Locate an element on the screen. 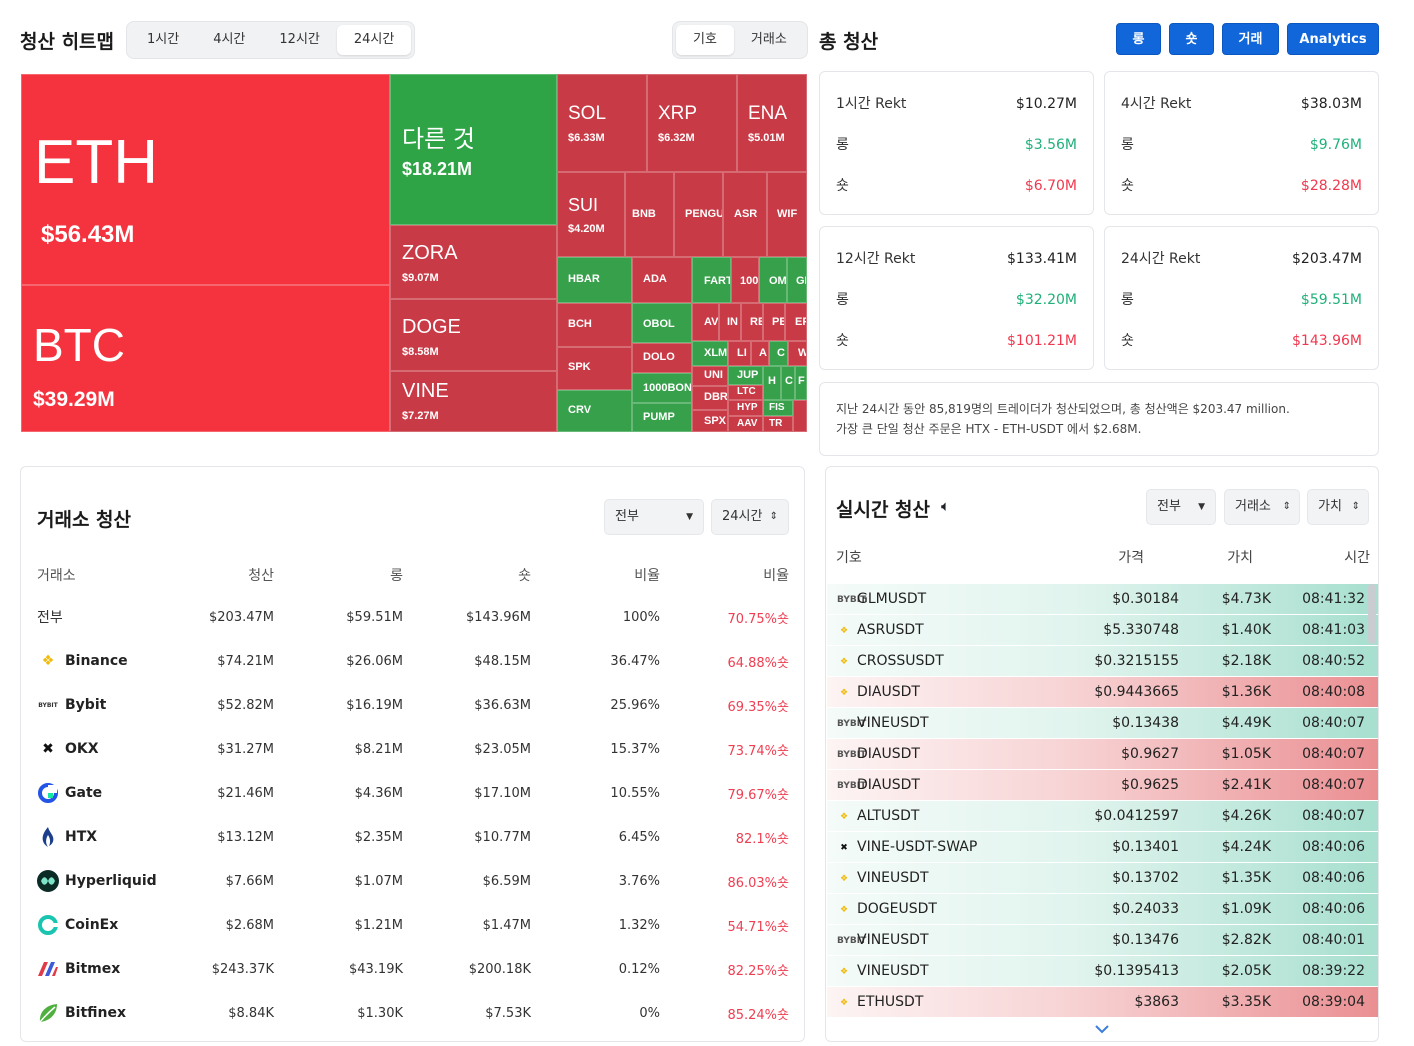 The image size is (1414, 1046). heatmap-tile-asr: ASR is located at coordinates (745, 214).